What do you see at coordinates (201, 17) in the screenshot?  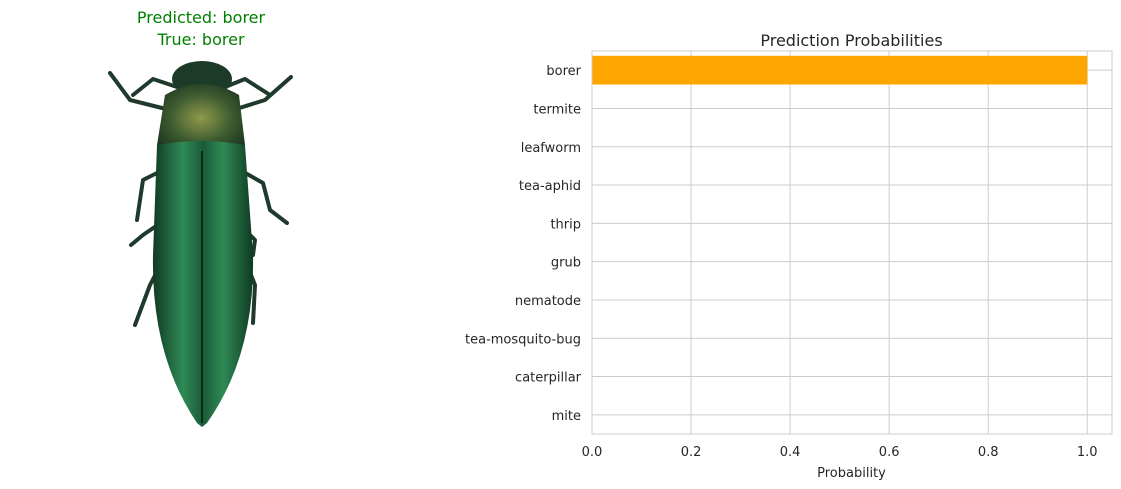 I see `predicted-label: Predicted: borer` at bounding box center [201, 17].